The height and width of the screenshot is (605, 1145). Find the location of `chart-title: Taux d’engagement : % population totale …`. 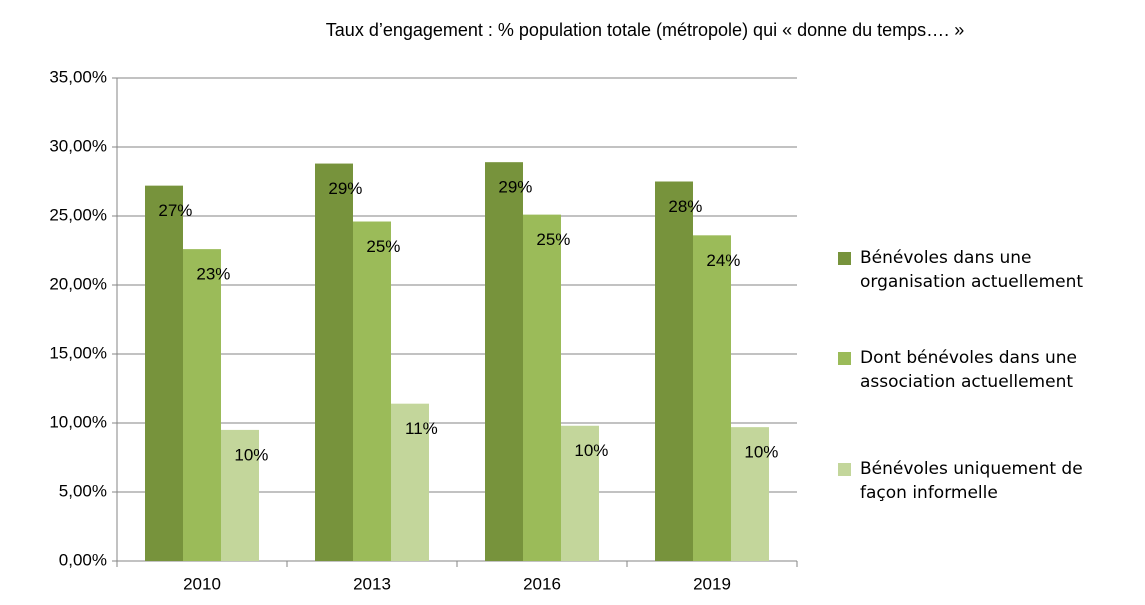

chart-title: Taux d’engagement : % population totale … is located at coordinates (645, 30).